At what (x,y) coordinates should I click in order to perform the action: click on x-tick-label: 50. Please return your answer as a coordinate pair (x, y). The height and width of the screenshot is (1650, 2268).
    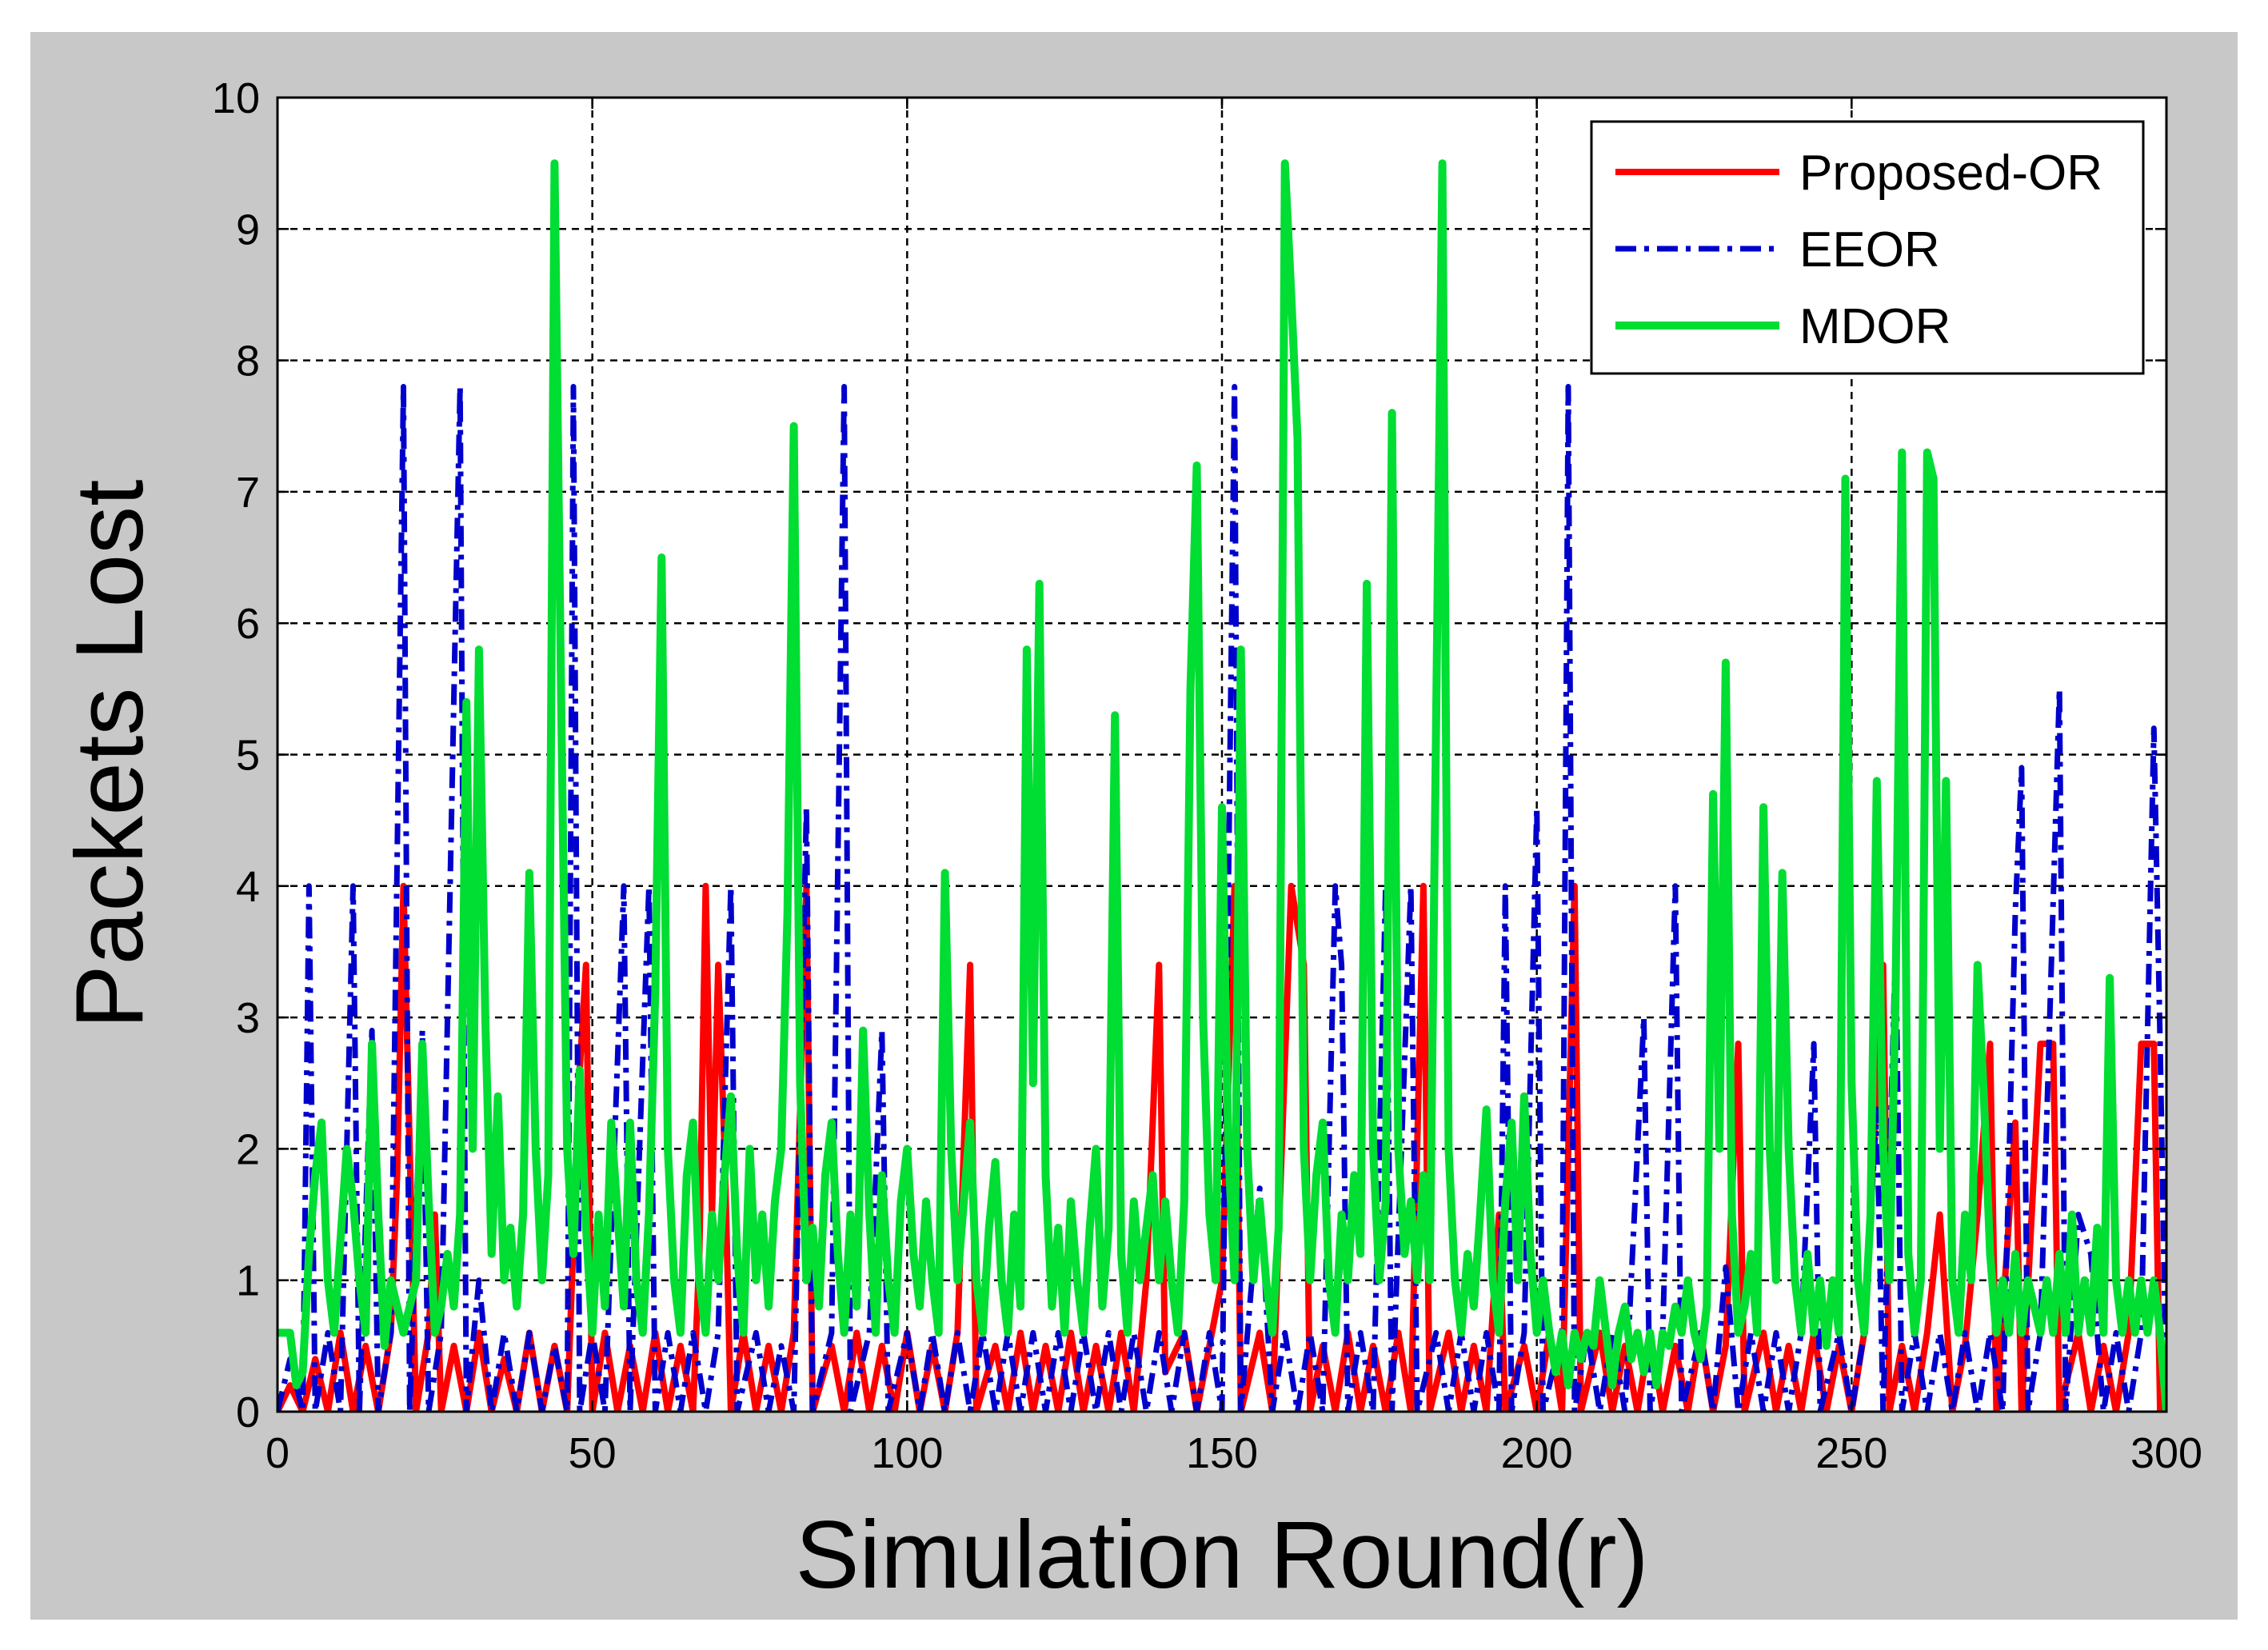
    Looking at the image, I should click on (593, 1453).